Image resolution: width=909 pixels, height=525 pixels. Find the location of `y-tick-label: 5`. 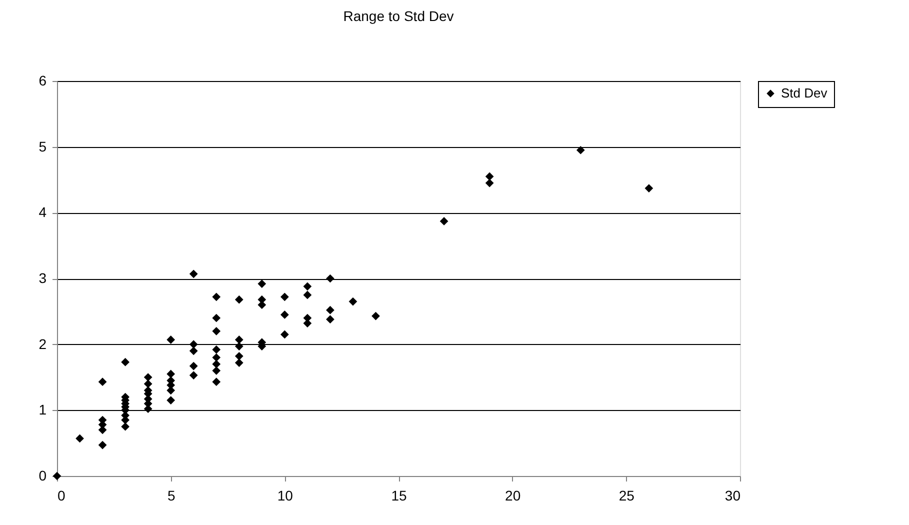

y-tick-label: 5 is located at coordinates (42, 146).